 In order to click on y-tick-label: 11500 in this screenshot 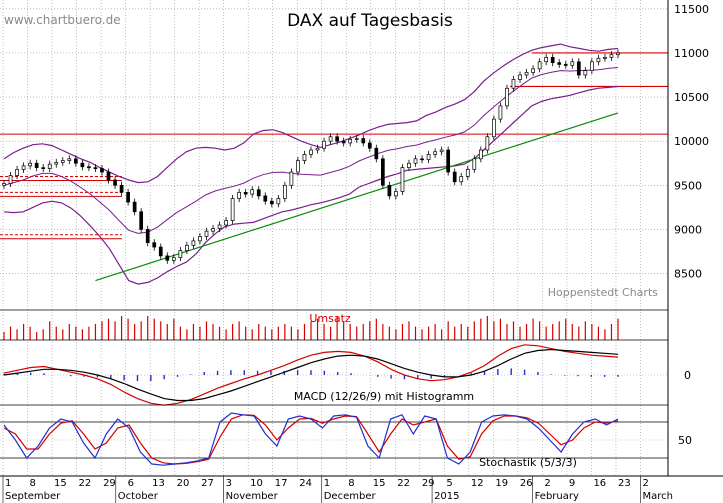, I will do `click(691, 9)`.